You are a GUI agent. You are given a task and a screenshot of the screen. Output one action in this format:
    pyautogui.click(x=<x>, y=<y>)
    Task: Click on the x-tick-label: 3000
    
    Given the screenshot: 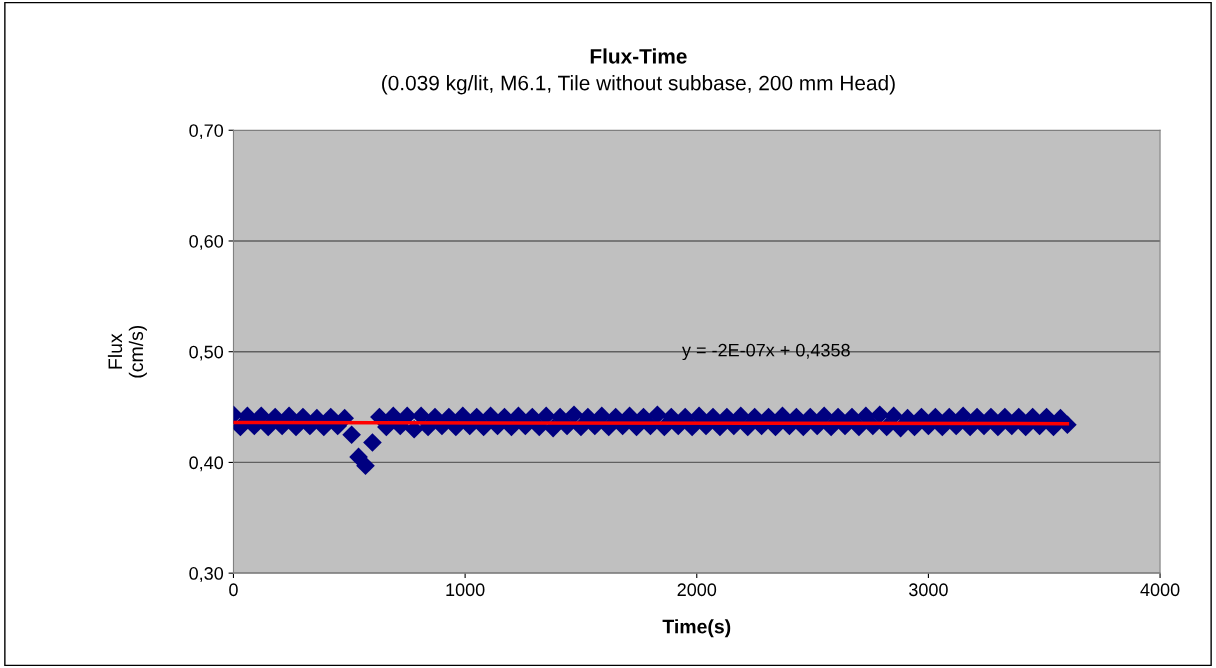 What is the action you would take?
    pyautogui.click(x=928, y=590)
    